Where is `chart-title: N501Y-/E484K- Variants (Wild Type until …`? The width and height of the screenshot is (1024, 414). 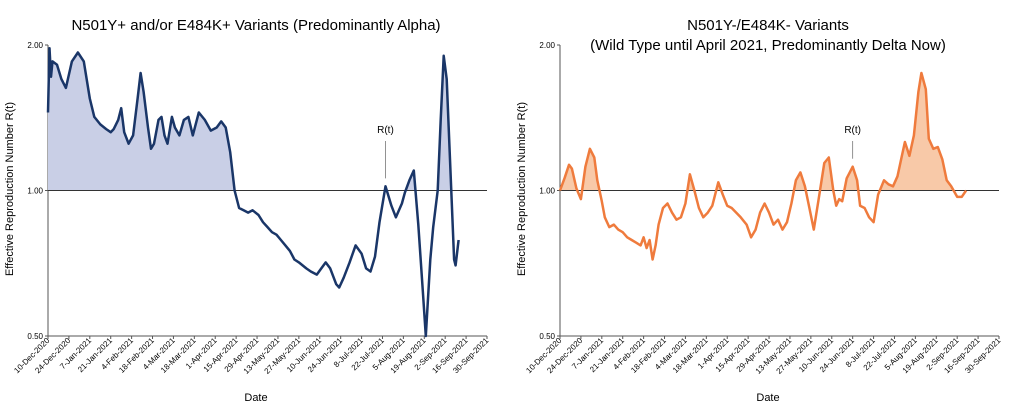 chart-title: N501Y-/E484K- Variants (Wild Type until … is located at coordinates (768, 35).